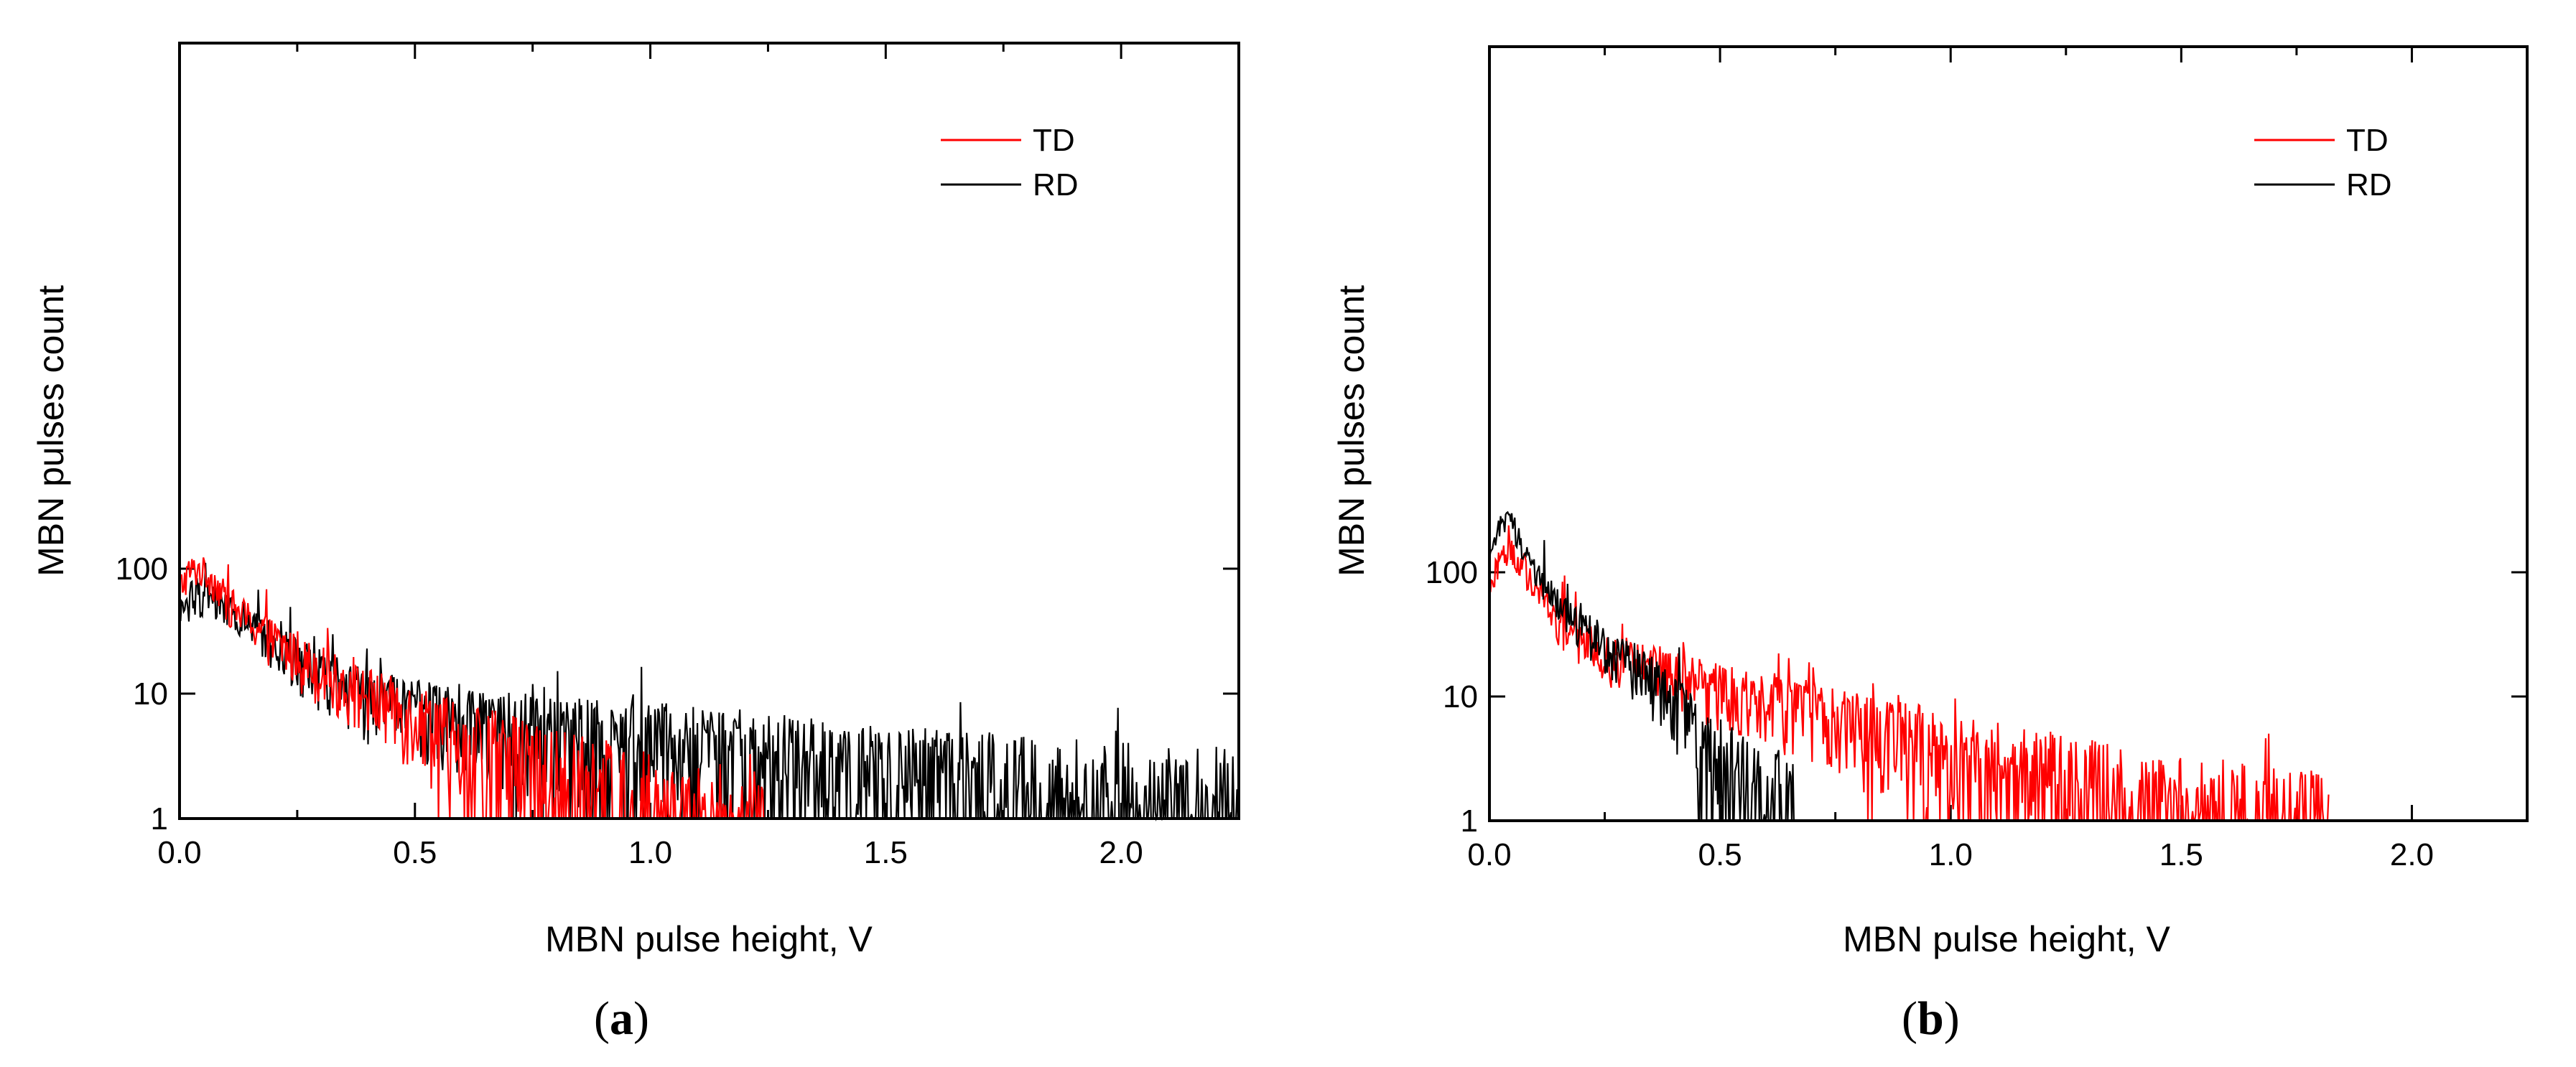 The image size is (2576, 1067). Describe the element at coordinates (473, 688) in the screenshot. I see `series-TD-line` at that location.